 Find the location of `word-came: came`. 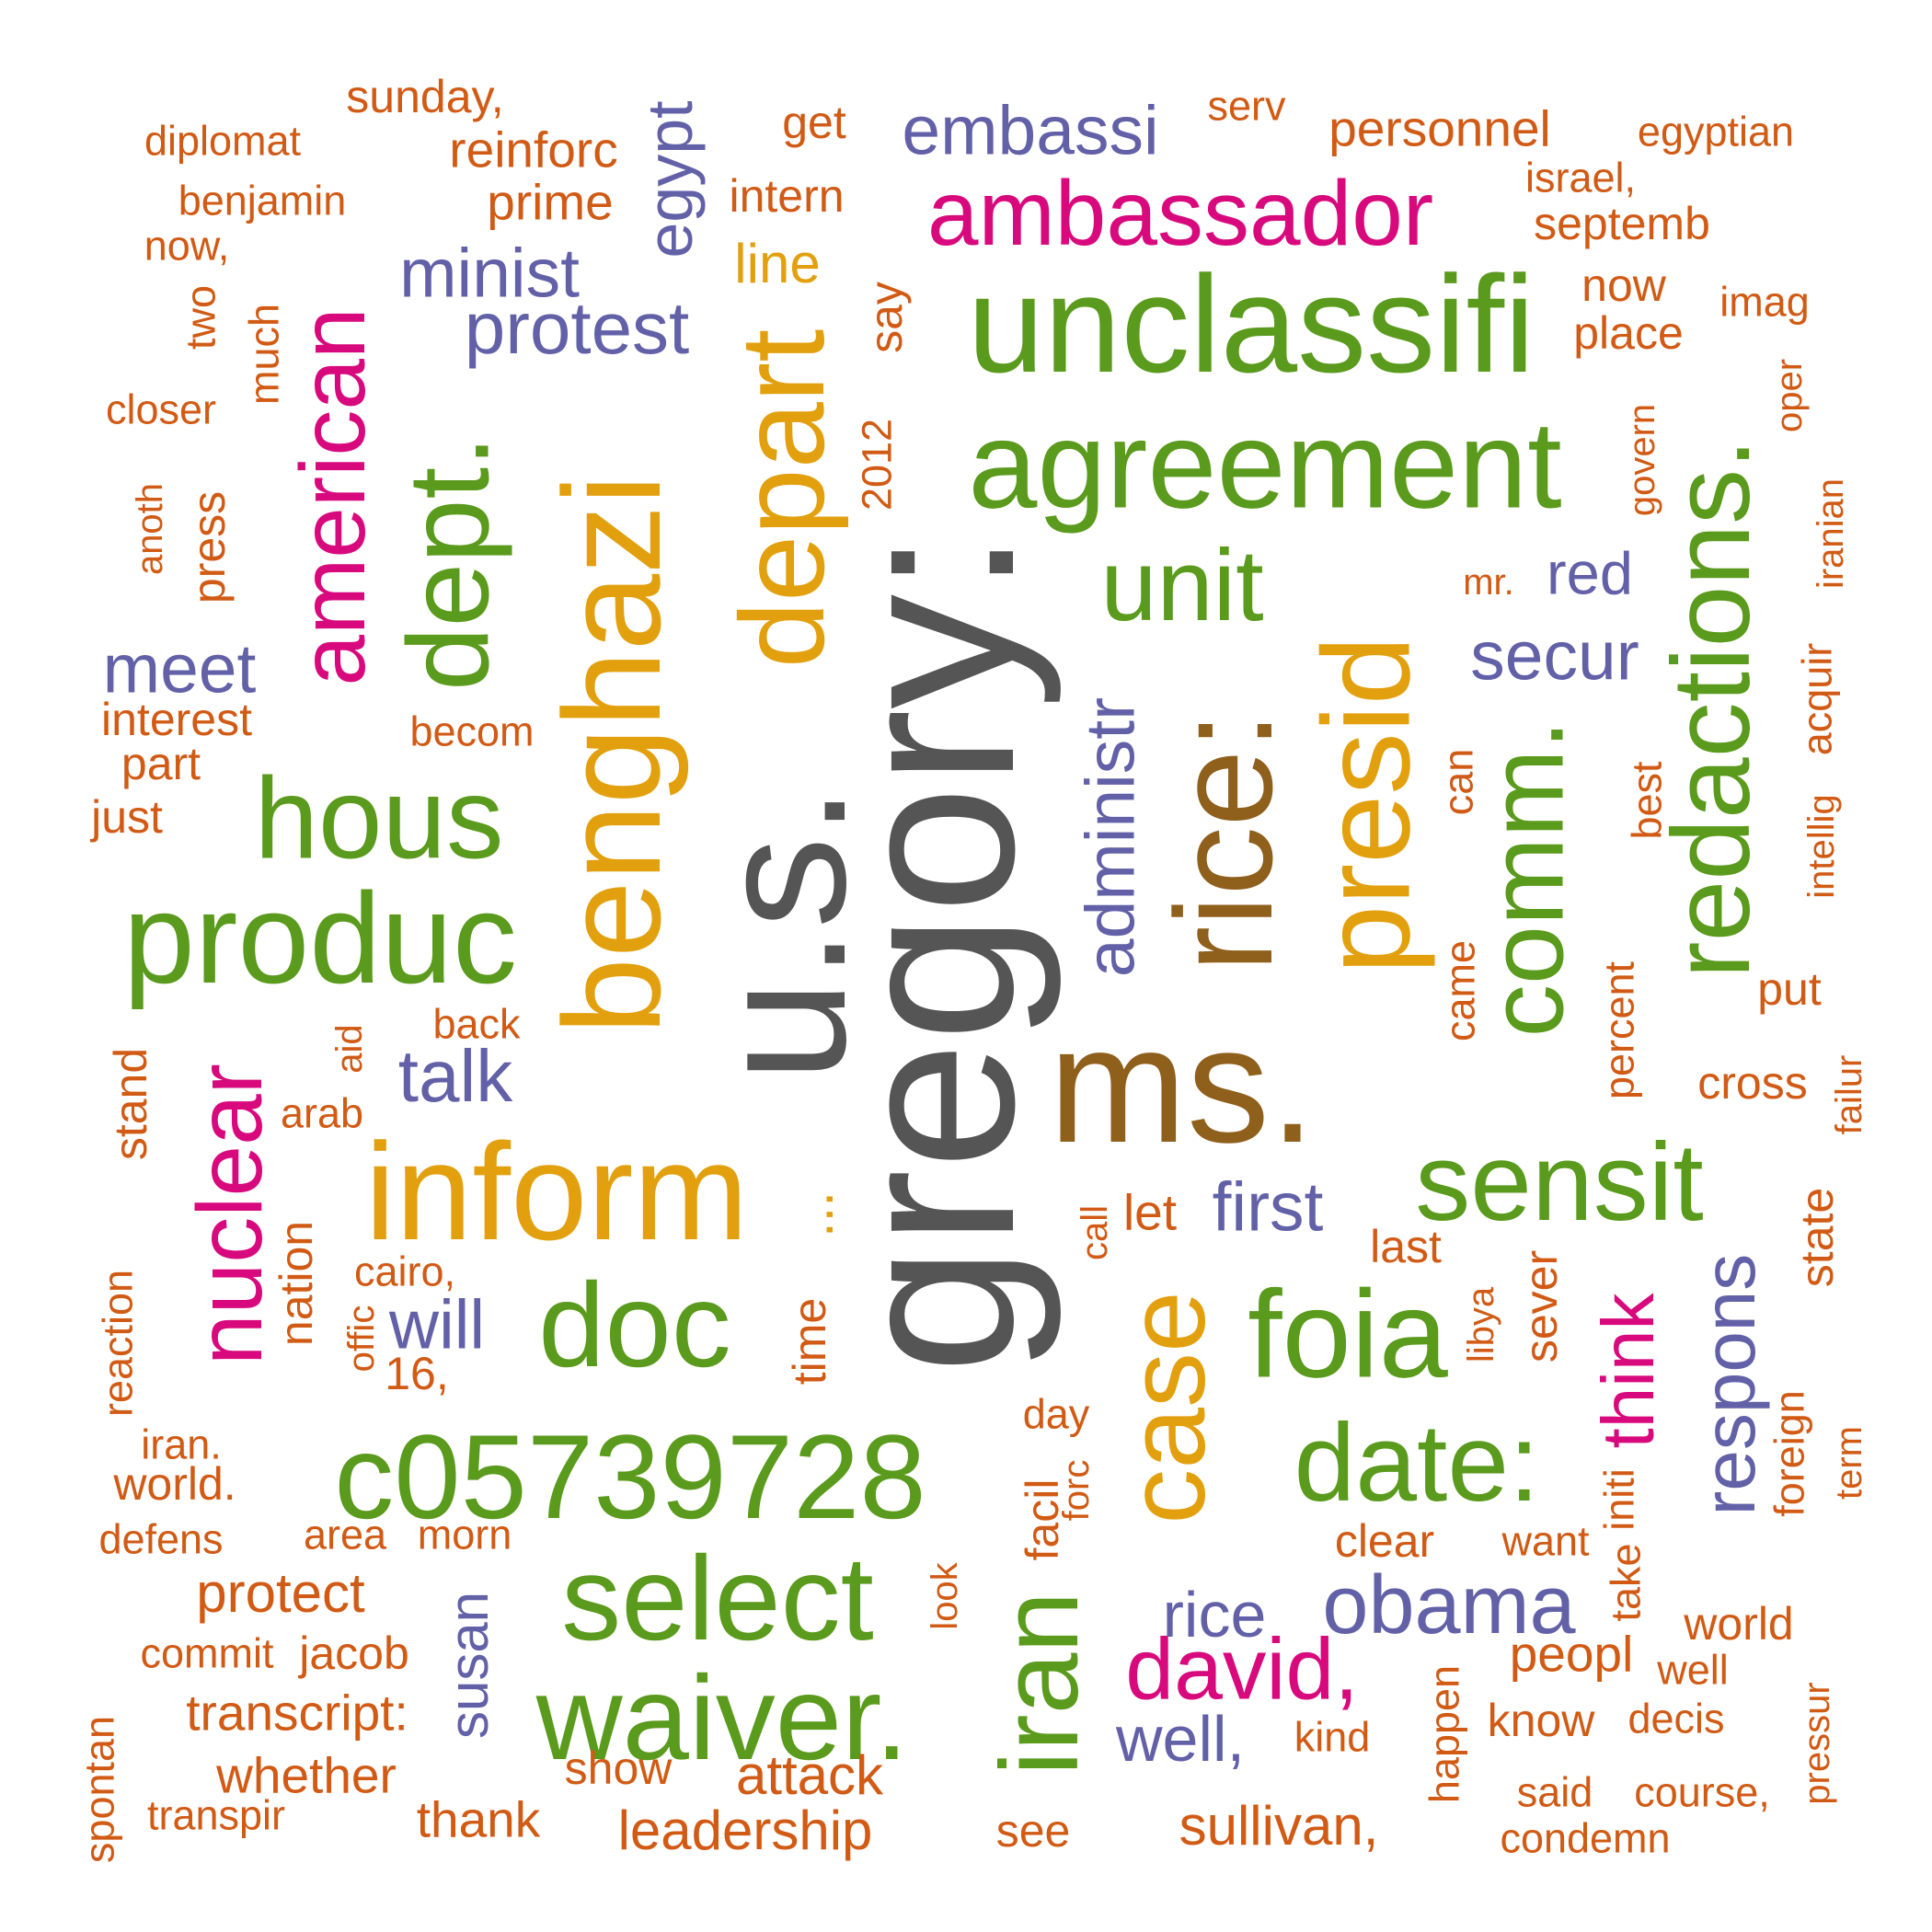

word-came: came is located at coordinates (1460, 991).